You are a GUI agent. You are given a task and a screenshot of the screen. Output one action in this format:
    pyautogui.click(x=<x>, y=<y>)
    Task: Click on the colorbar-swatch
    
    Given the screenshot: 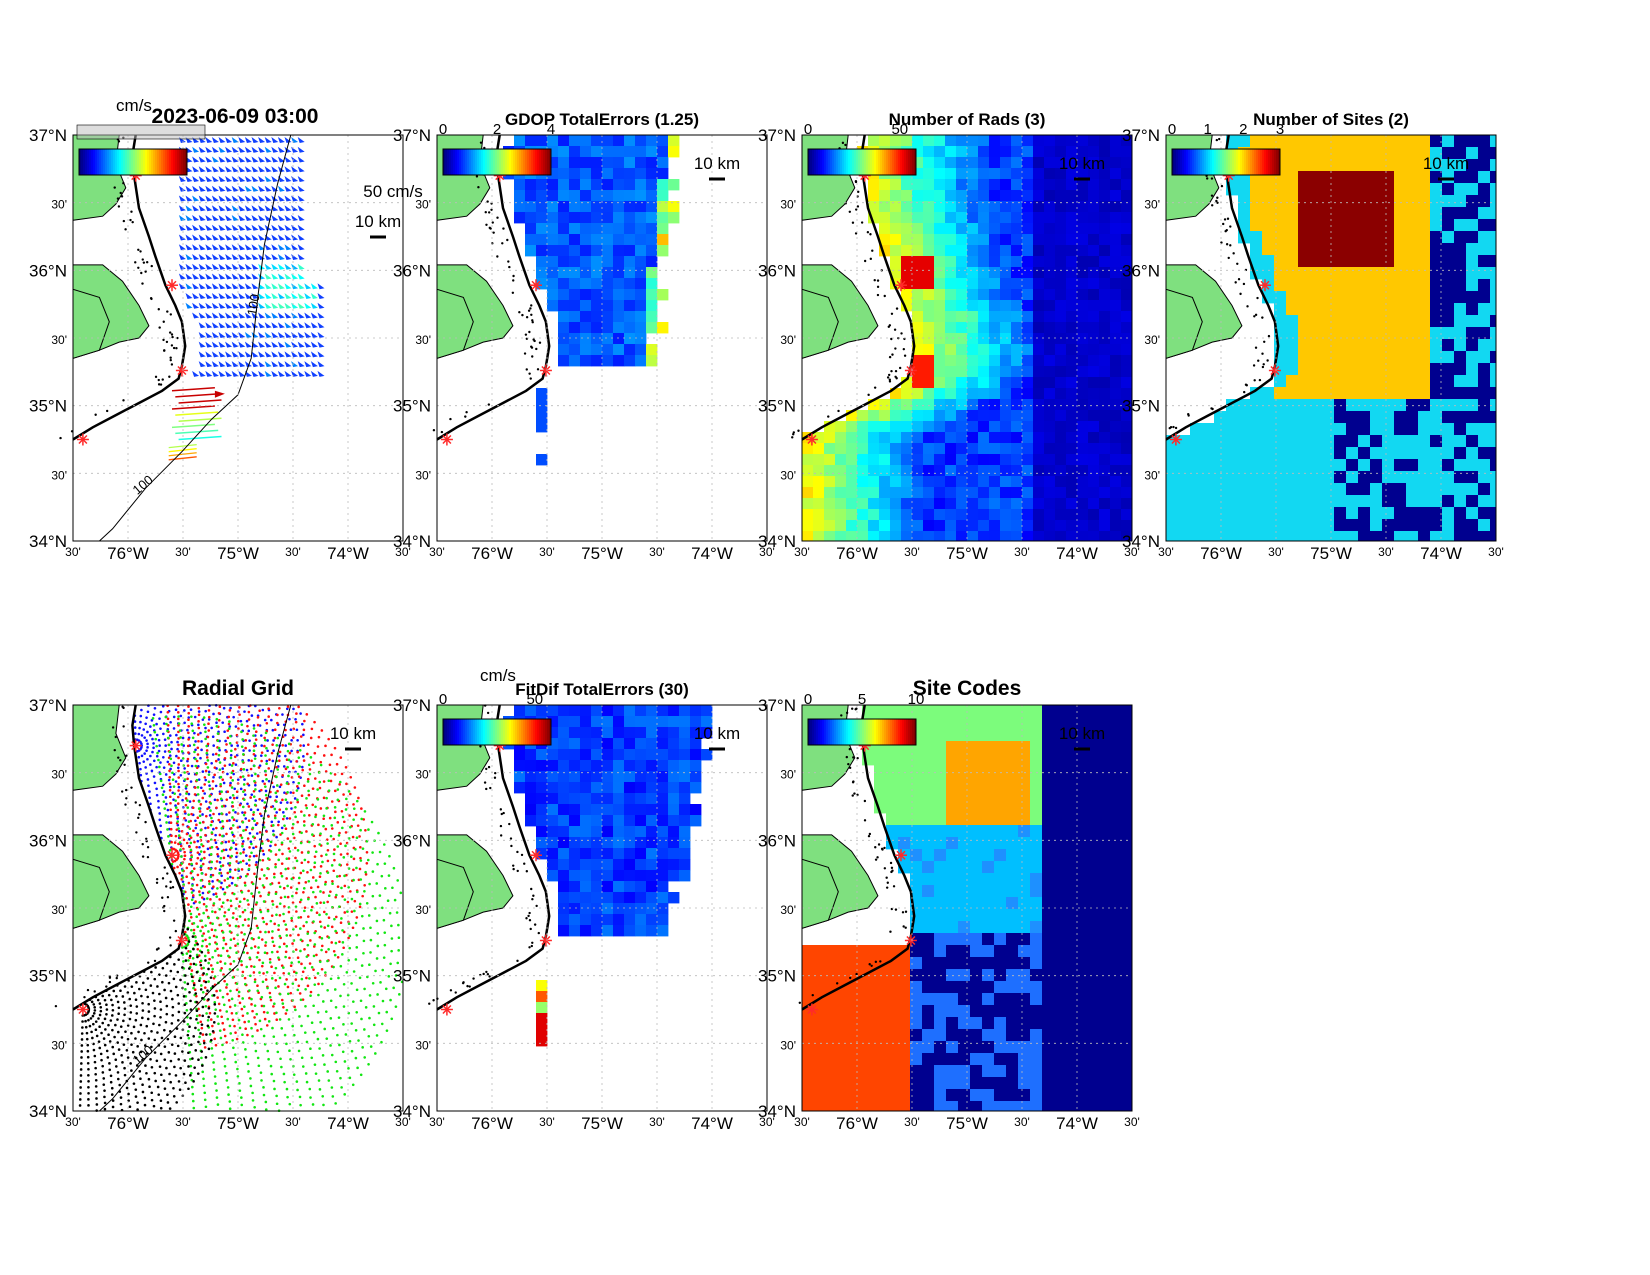 What is the action you would take?
    pyautogui.click(x=80, y=162)
    